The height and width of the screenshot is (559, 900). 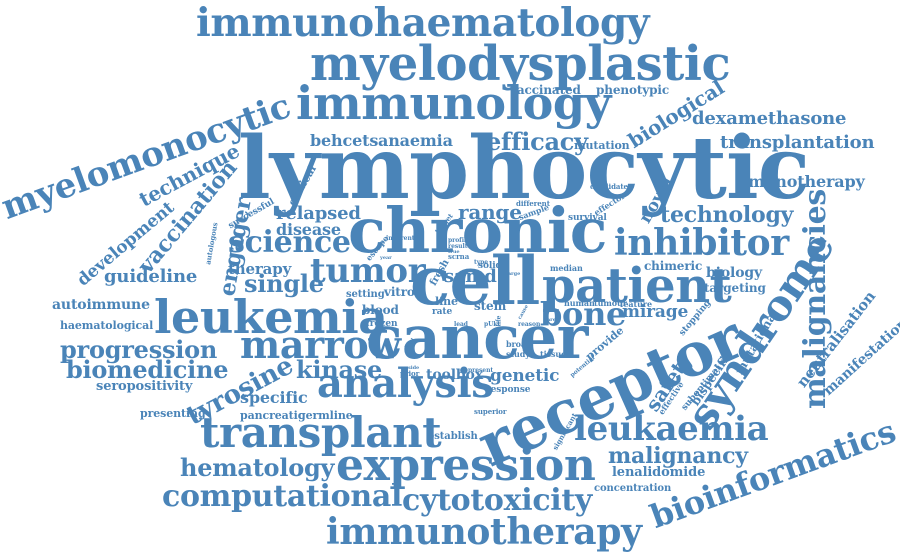 I want to click on word-median: median, so click(x=566, y=268).